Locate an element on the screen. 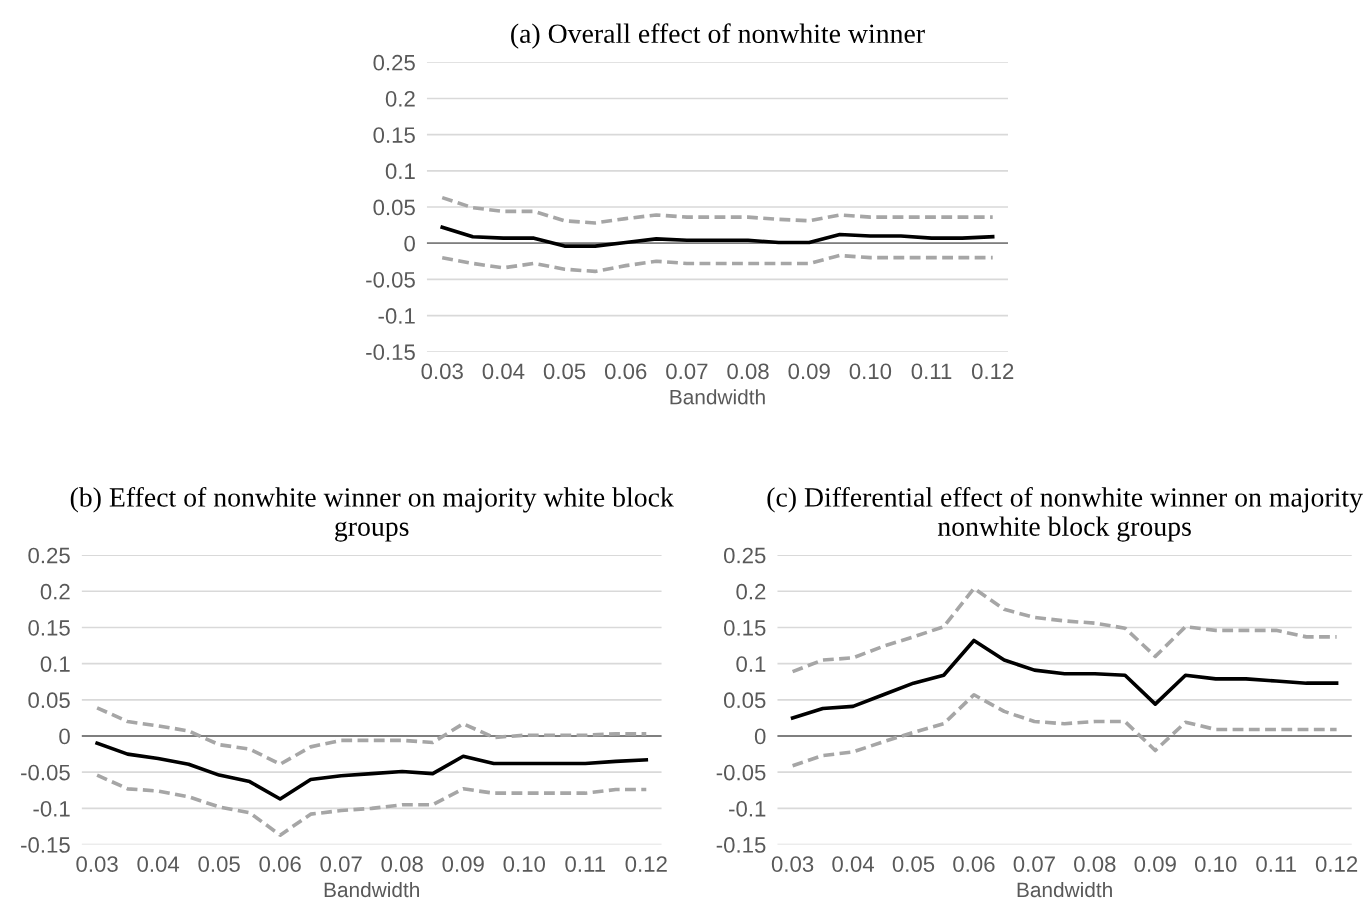  chart-title: (b) Effect of nonwhite winner on majority white block groups is located at coordinates (372, 514).